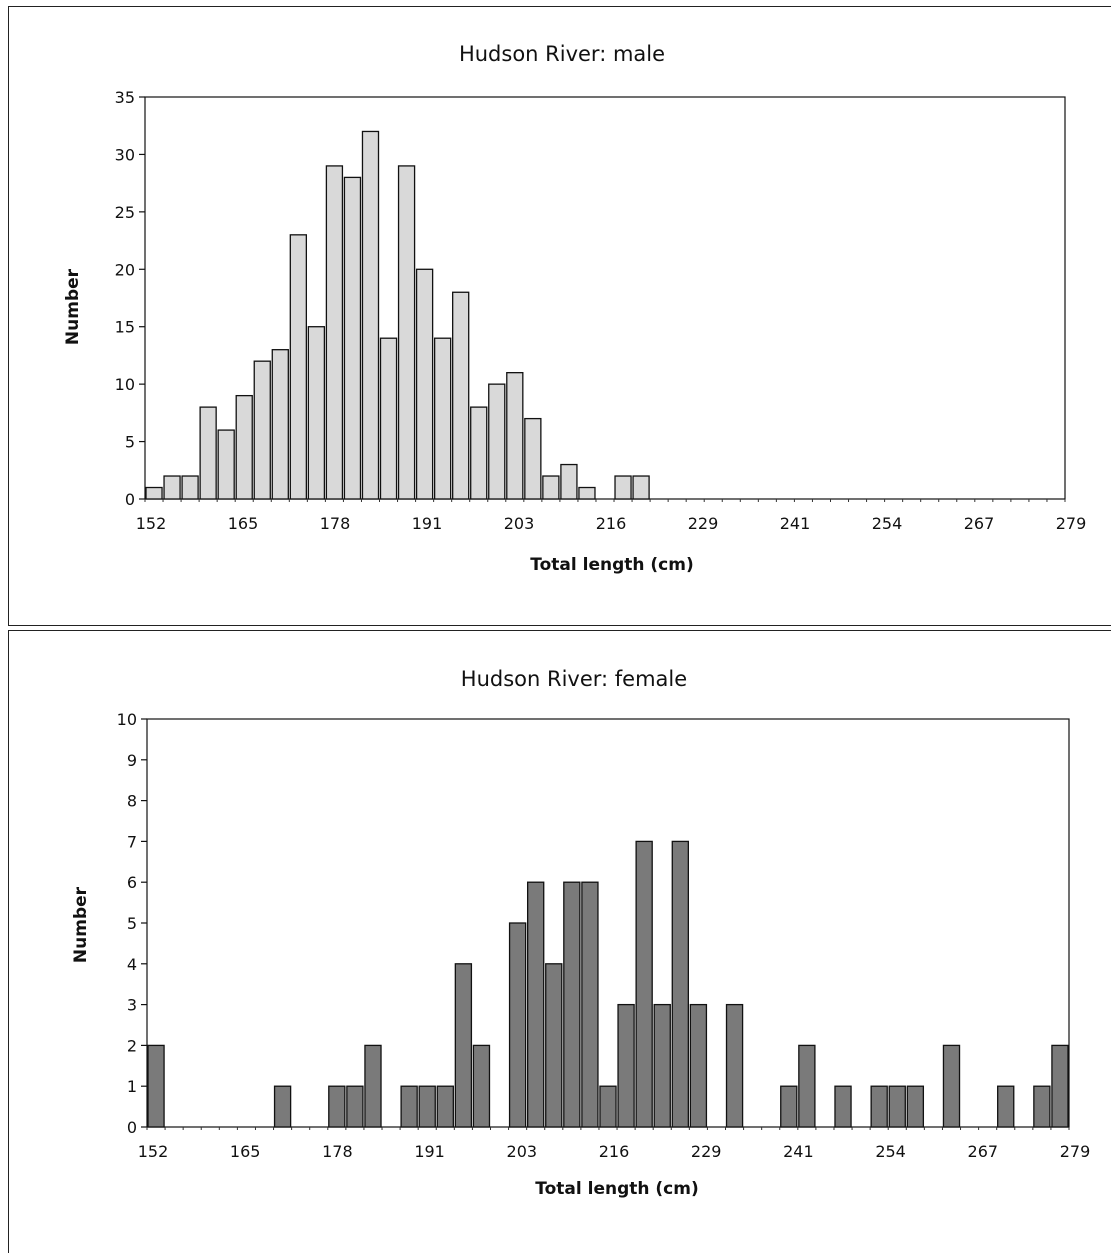 Image resolution: width=1113 pixels, height=1255 pixels. I want to click on male-y-tick-label: 5, so click(130, 442).